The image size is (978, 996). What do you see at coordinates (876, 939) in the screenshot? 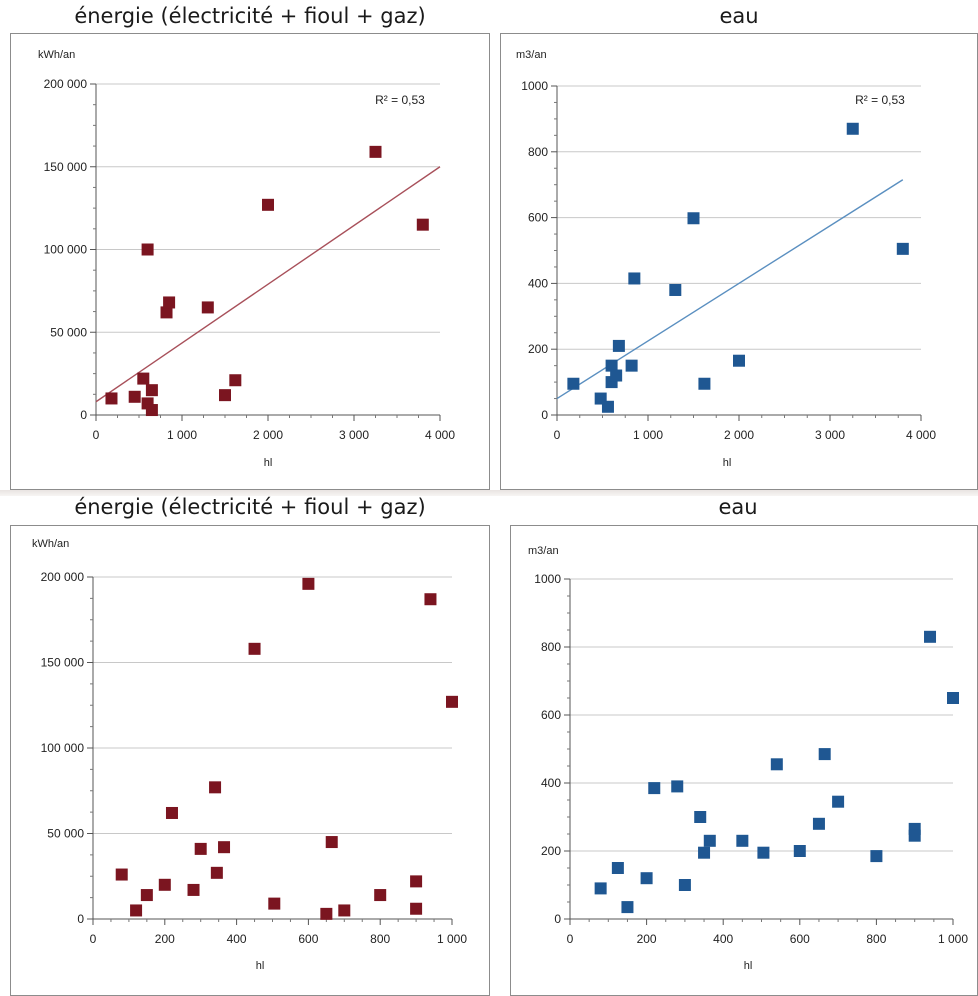
I see `x-tick-label: 800` at bounding box center [876, 939].